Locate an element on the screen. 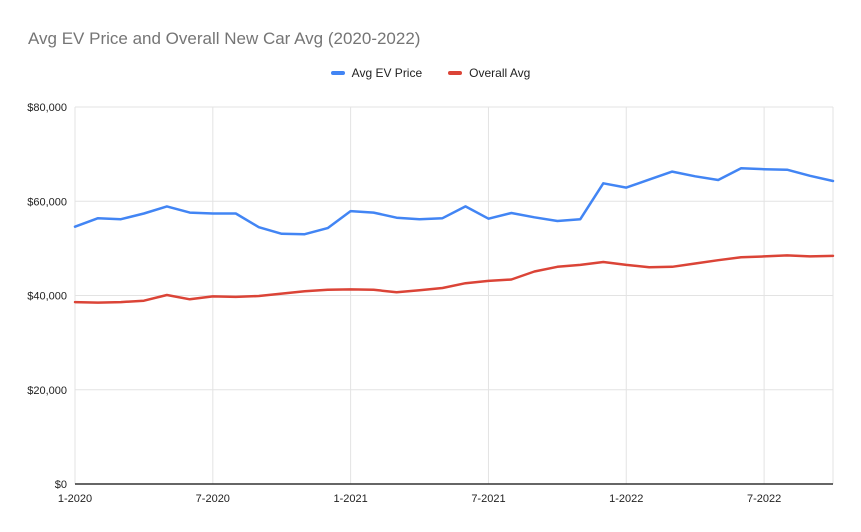 This screenshot has height=532, width=861. legend: Avg EV Price Overall Avg is located at coordinates (430, 73).